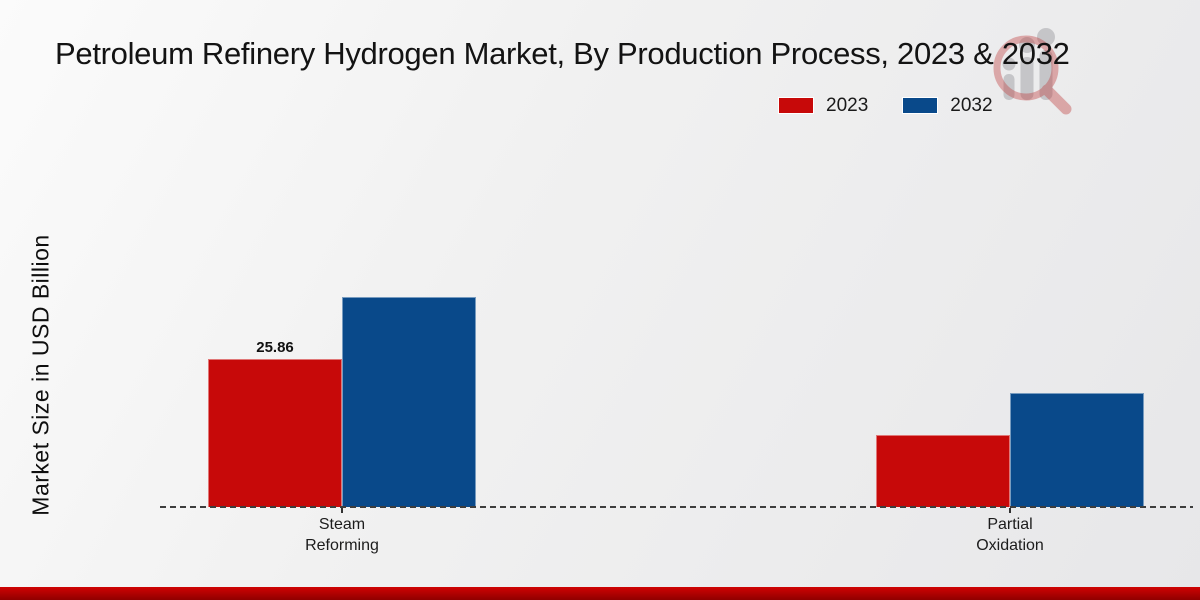  What do you see at coordinates (409, 402) in the screenshot?
I see `bar-2032-steam-reforming` at bounding box center [409, 402].